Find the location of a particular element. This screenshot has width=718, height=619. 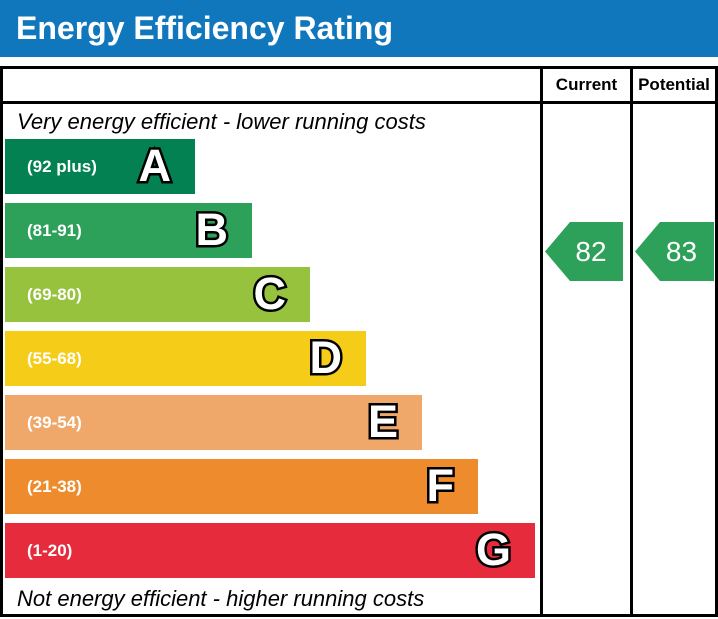

band-letter-outline: E is located at coordinates (382, 422).